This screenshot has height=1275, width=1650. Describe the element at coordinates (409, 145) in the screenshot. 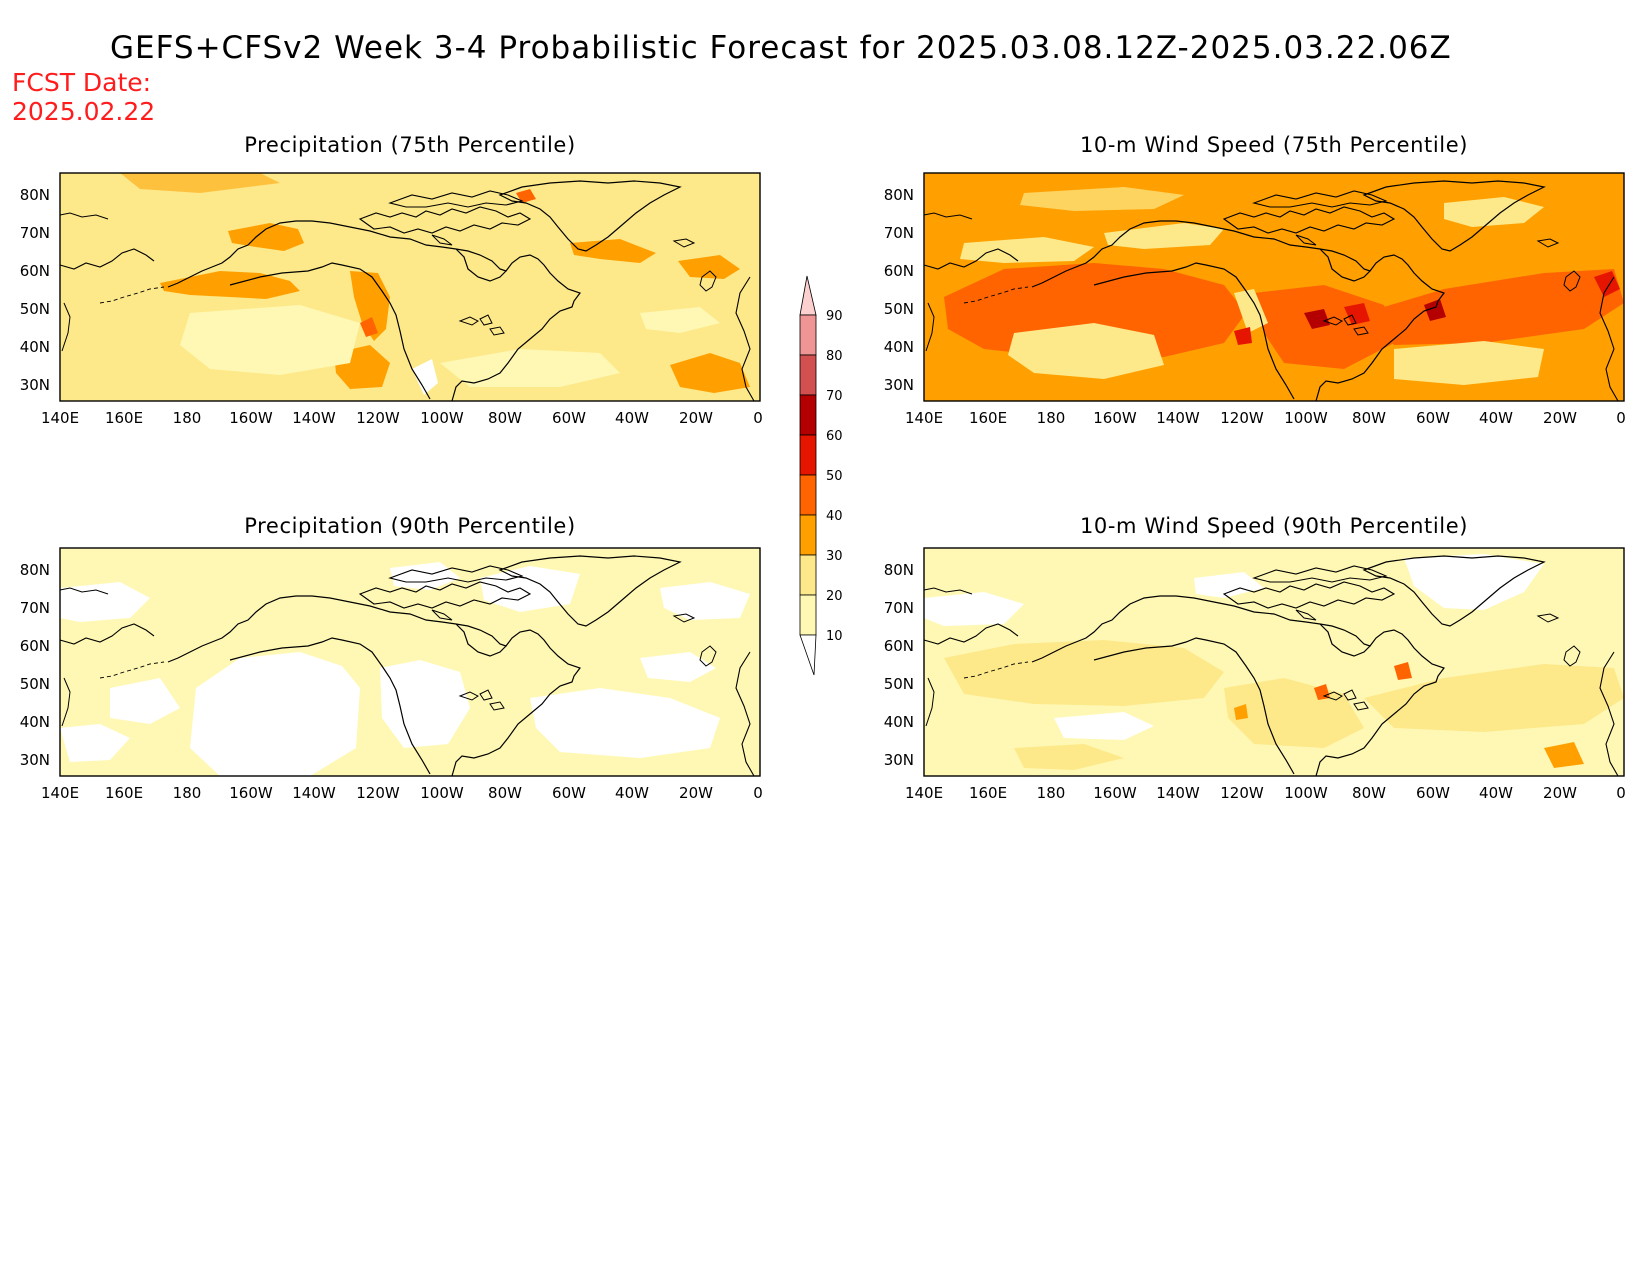

I see `panel-title: Precipitation (75th Percentile)` at that location.